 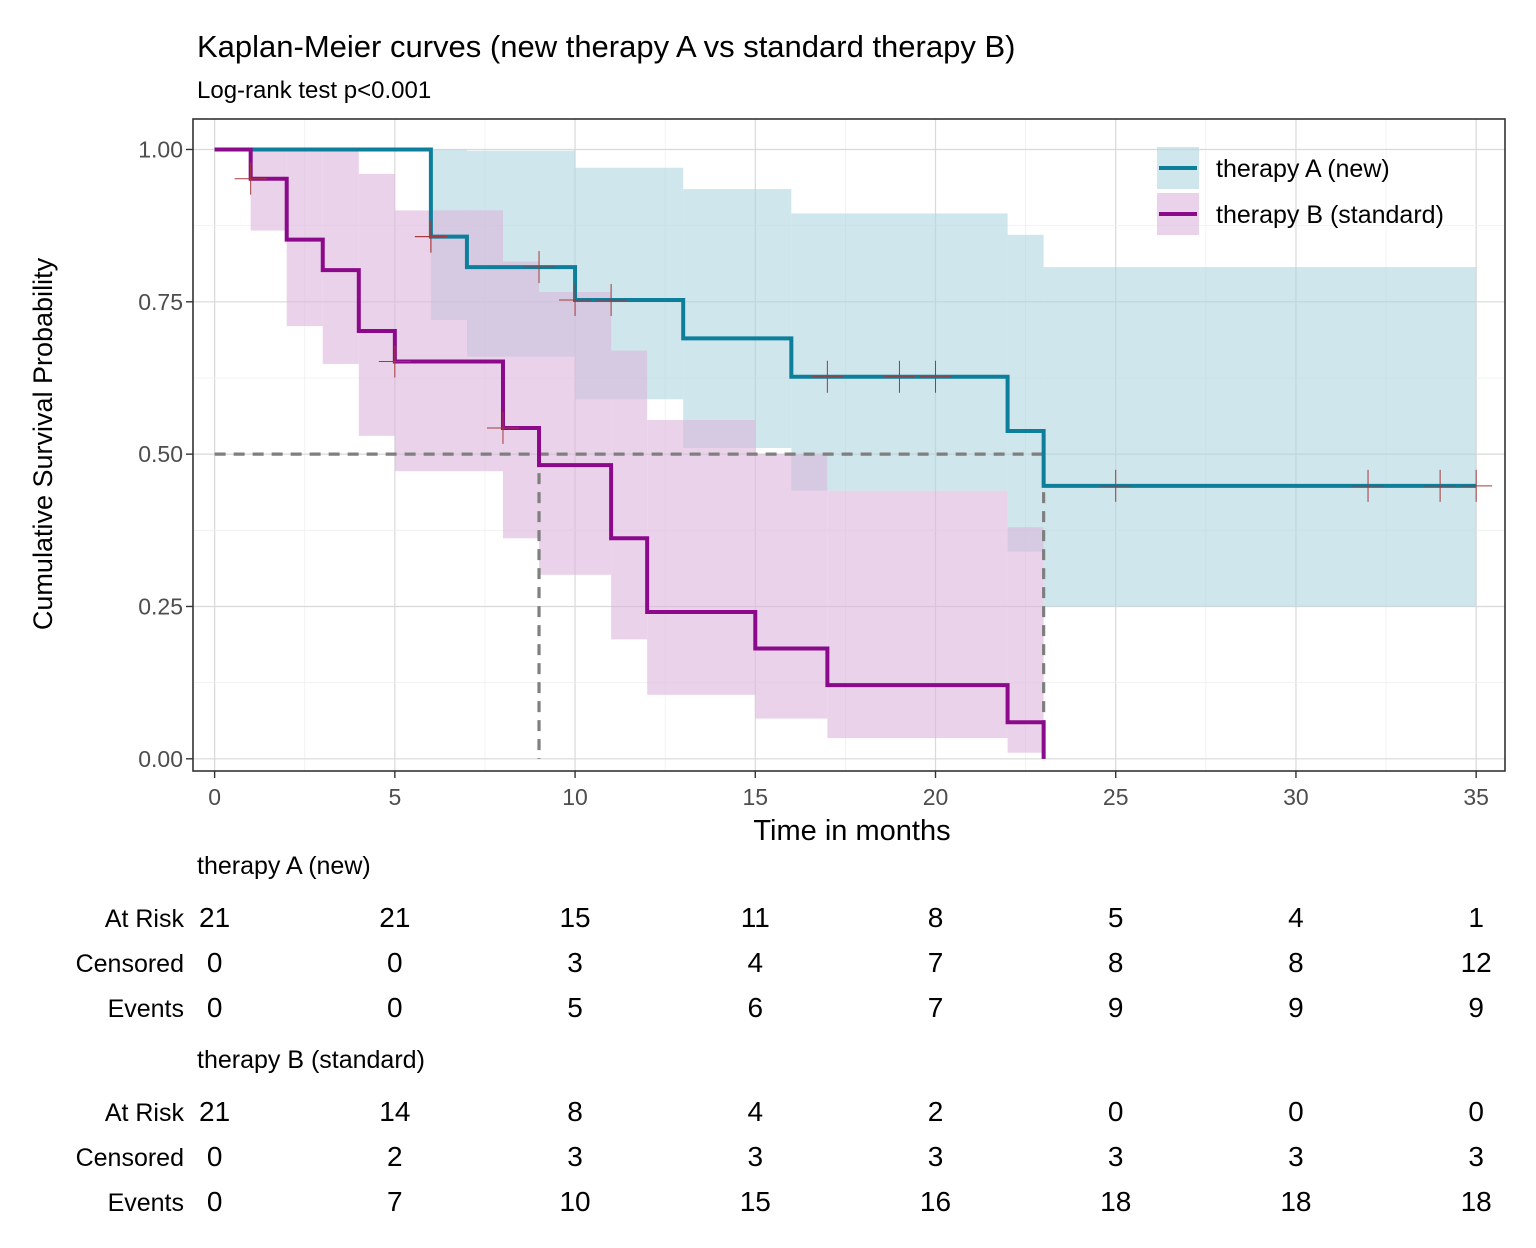 What do you see at coordinates (1296, 797) in the screenshot?
I see `x-tick-label: 30` at bounding box center [1296, 797].